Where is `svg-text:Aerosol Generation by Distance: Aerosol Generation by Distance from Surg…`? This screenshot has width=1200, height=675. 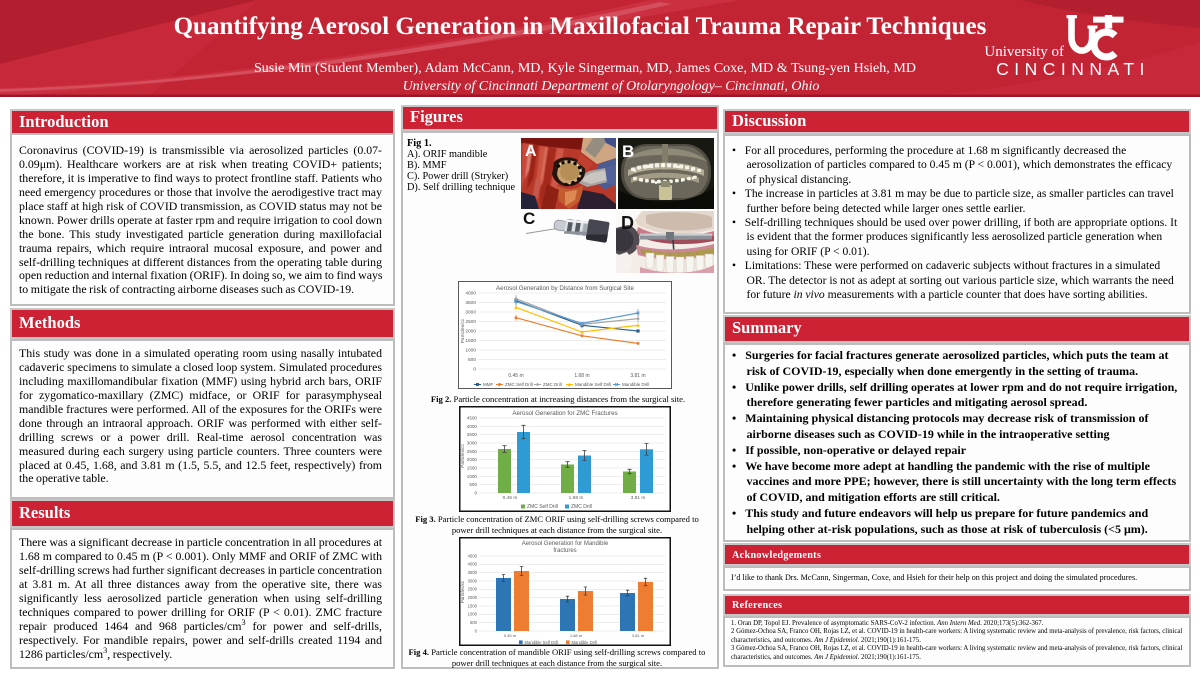 svg-text:Aerosol Generation by Distance: Aerosol Generation by Distance from Surg… is located at coordinates (565, 288).